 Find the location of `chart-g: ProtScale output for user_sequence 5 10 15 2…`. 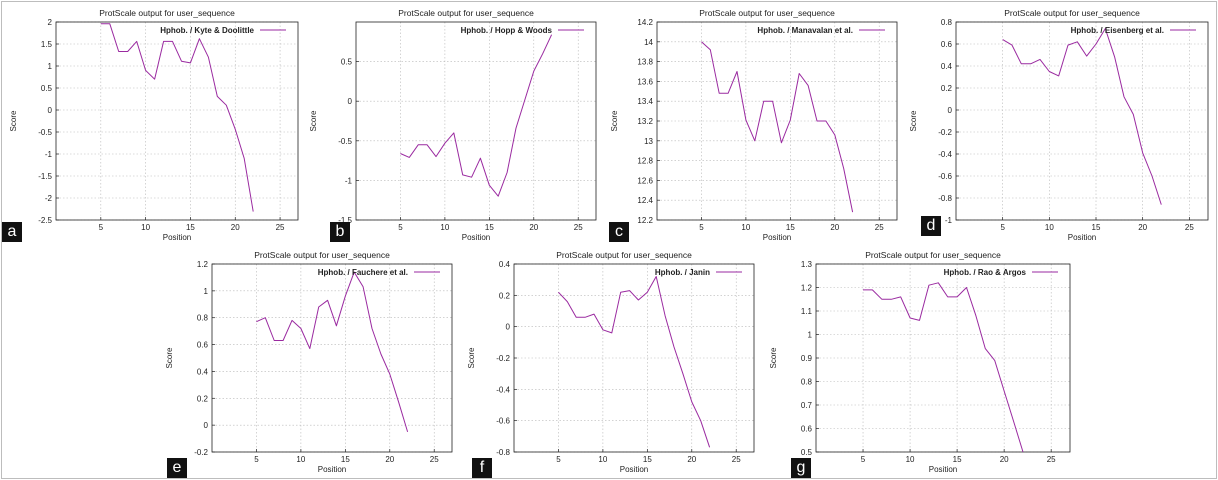

chart-g: ProtScale output for user_sequence 5 10 15 2… is located at coordinates (920, 362).